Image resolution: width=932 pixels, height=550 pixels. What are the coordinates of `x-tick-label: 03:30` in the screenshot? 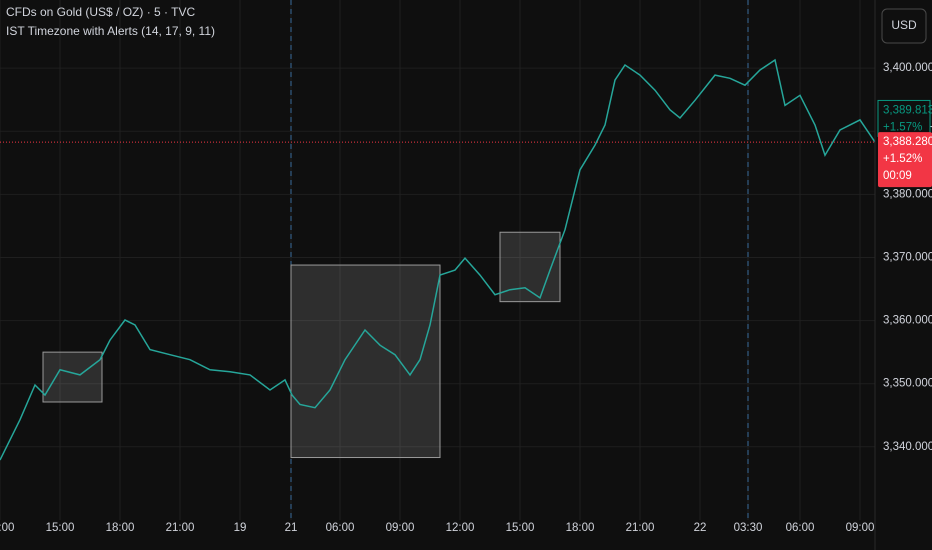 It's located at (748, 528).